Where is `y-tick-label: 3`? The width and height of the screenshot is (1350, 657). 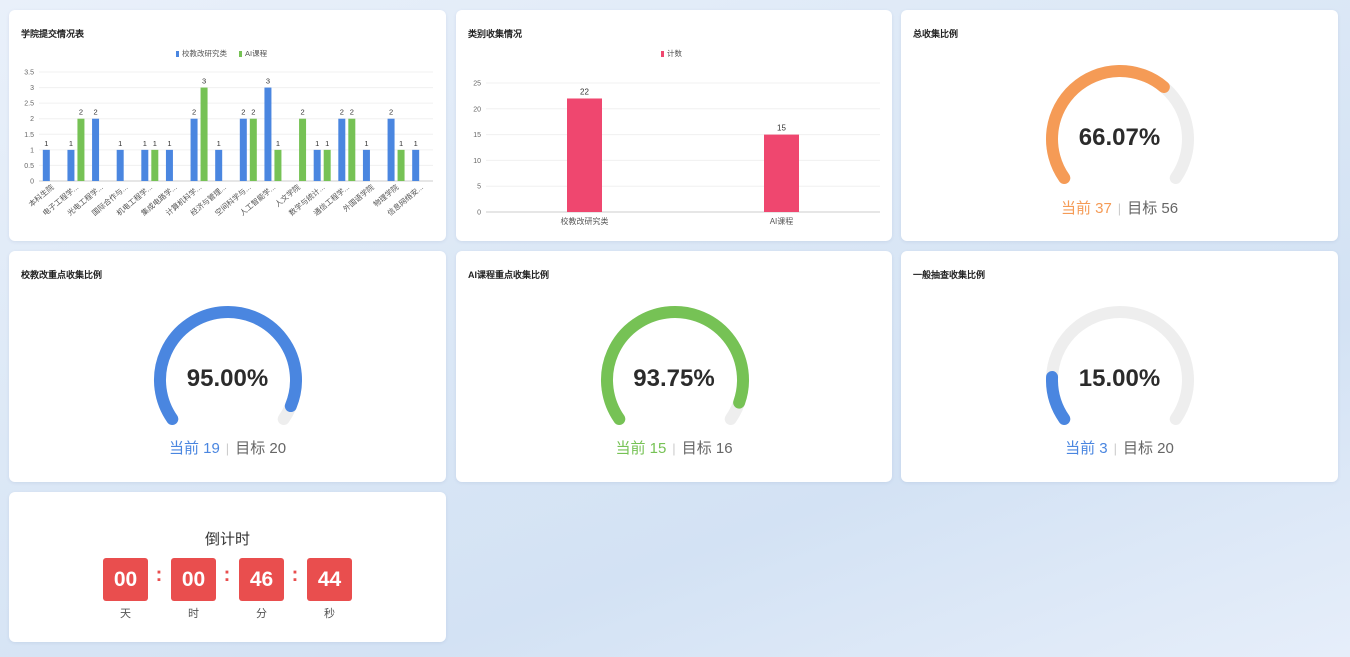 y-tick-label: 3 is located at coordinates (32, 88).